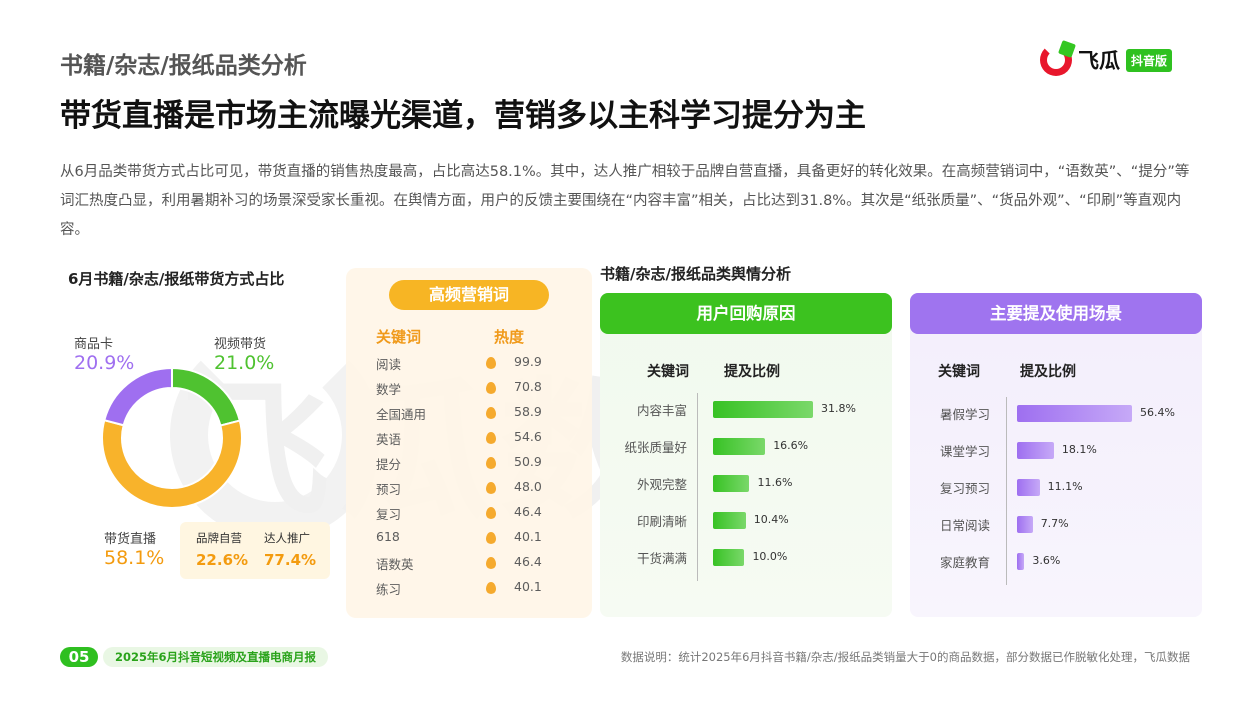 This screenshot has height=703, width=1250. Describe the element at coordinates (661, 410) in the screenshot. I see `bar-category-label: 内容丰富` at that location.